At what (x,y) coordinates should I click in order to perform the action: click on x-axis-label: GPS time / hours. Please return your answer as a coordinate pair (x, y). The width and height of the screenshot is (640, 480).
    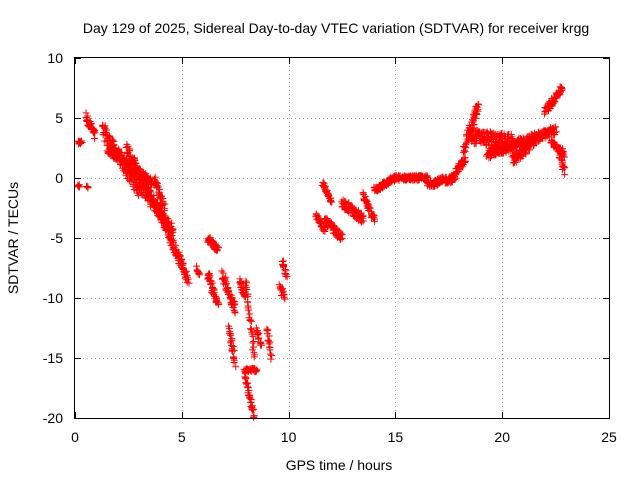
    Looking at the image, I should click on (339, 465).